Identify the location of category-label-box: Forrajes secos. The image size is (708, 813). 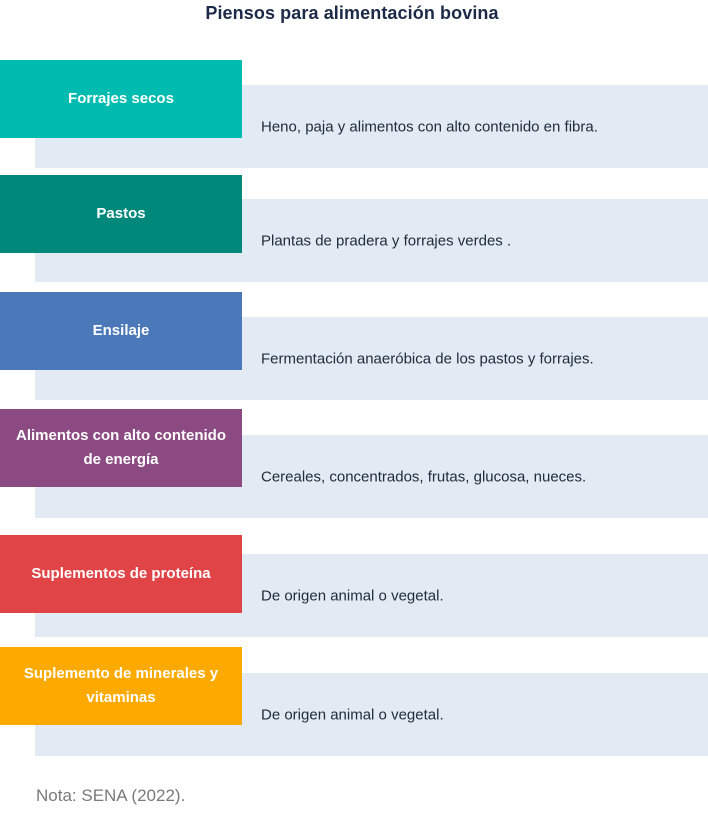
(121, 99).